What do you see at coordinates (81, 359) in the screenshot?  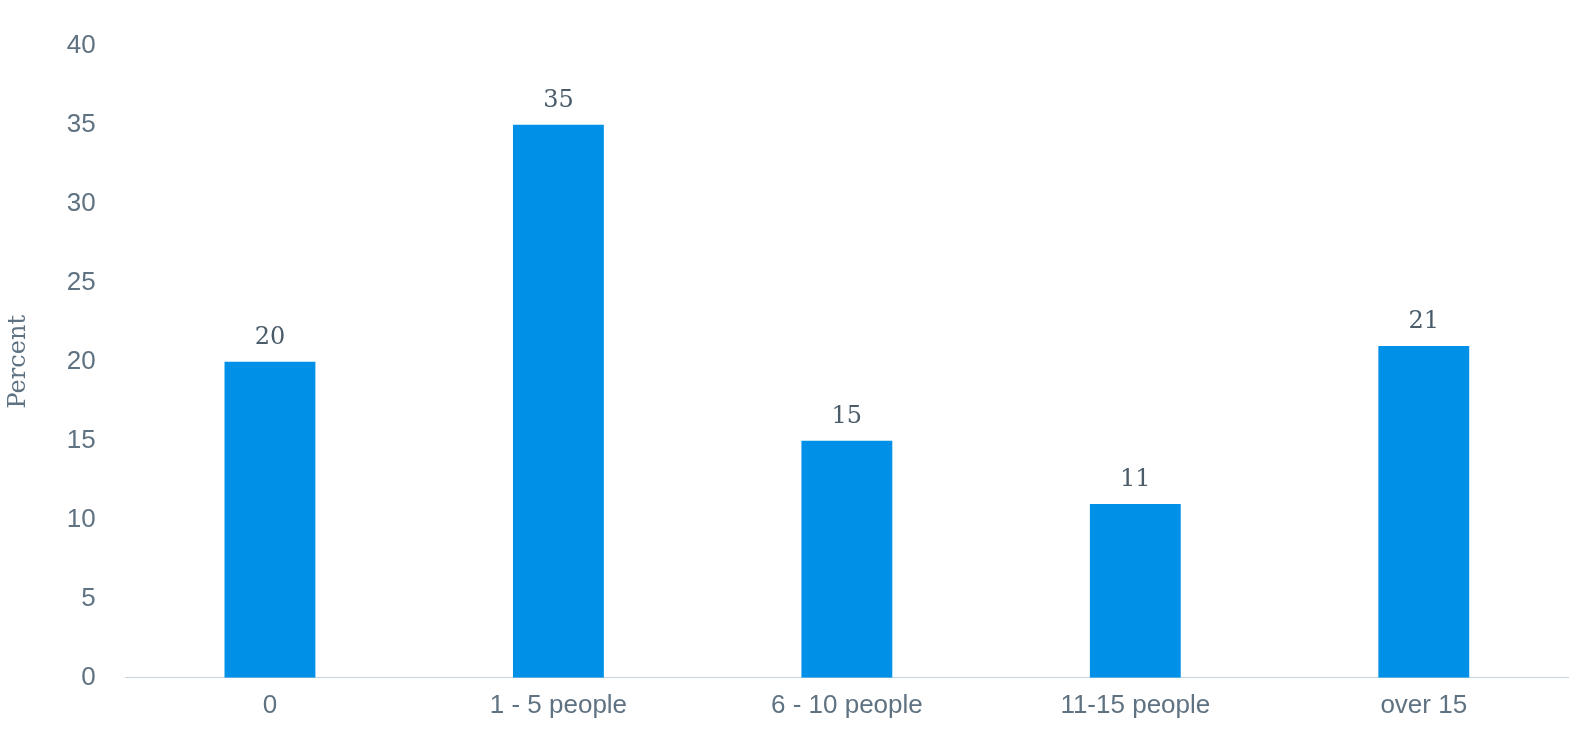 I see `y-tick-label: 20` at bounding box center [81, 359].